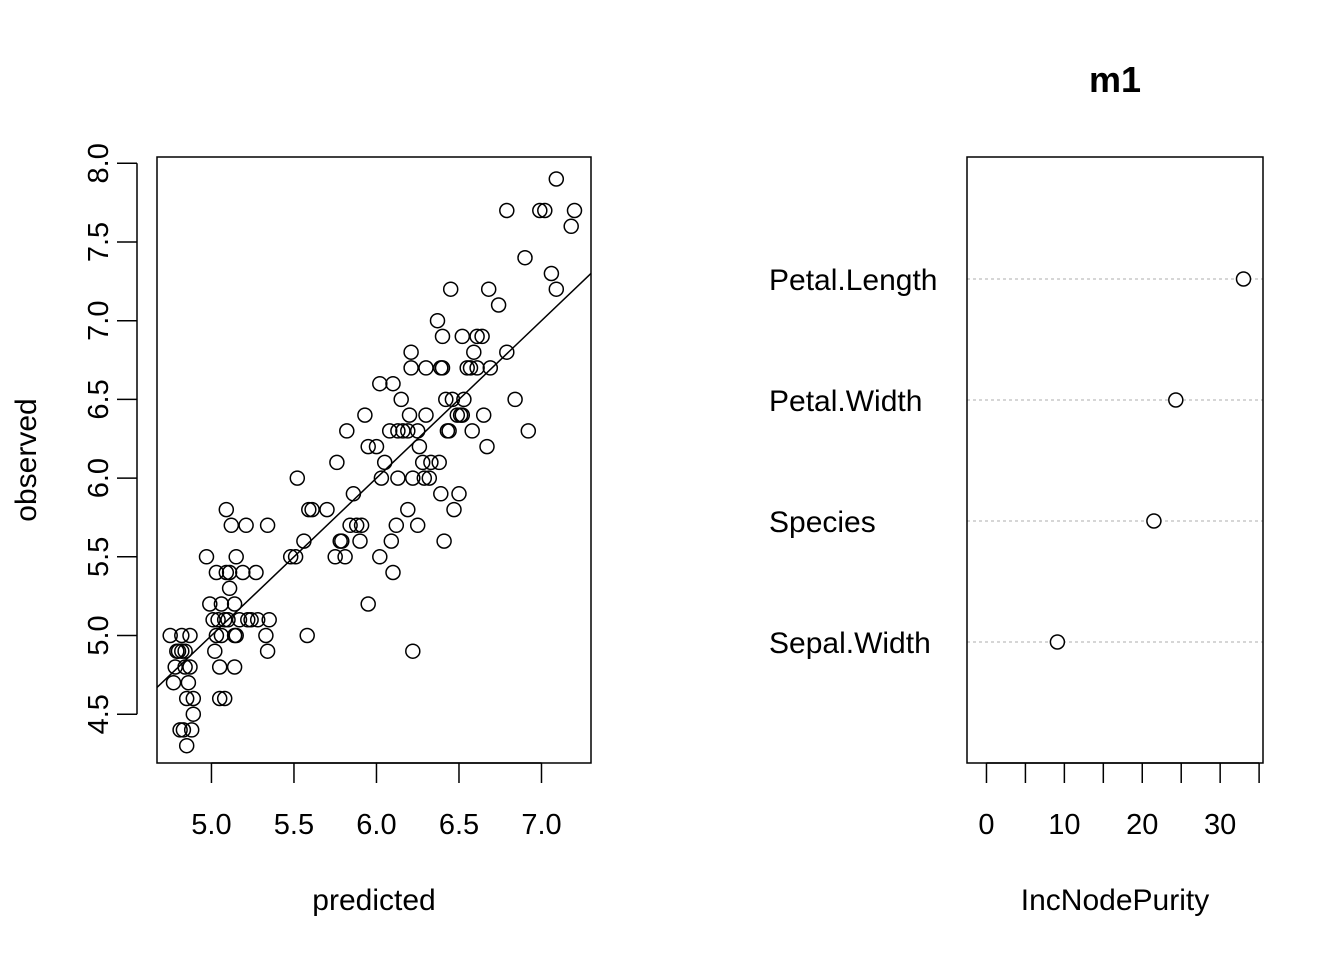 Image resolution: width=1344 pixels, height=960 pixels. What do you see at coordinates (99, 557) in the screenshot?
I see `y-tick-label: 5.5` at bounding box center [99, 557].